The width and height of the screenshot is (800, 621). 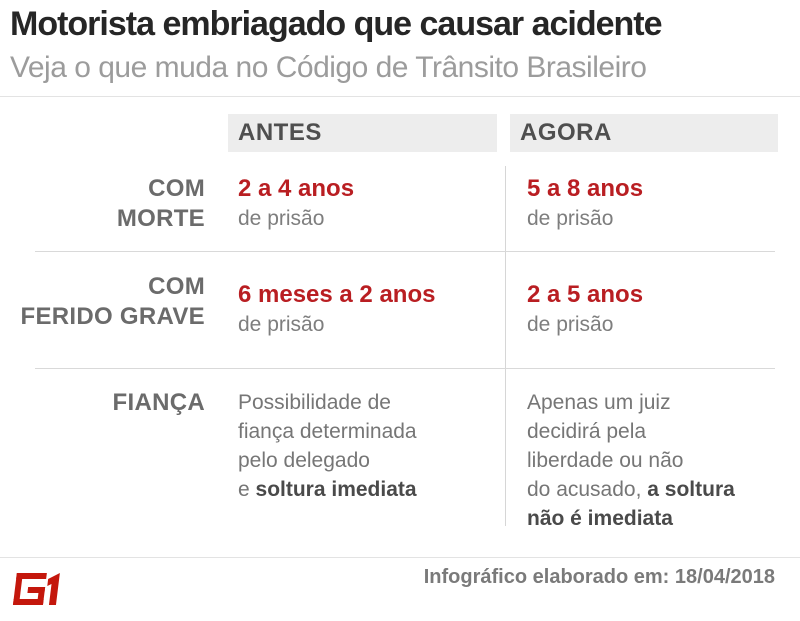 What do you see at coordinates (336, 309) in the screenshot?
I see `cell-ferido-antes: 6 meses a 2 anos de prisão` at bounding box center [336, 309].